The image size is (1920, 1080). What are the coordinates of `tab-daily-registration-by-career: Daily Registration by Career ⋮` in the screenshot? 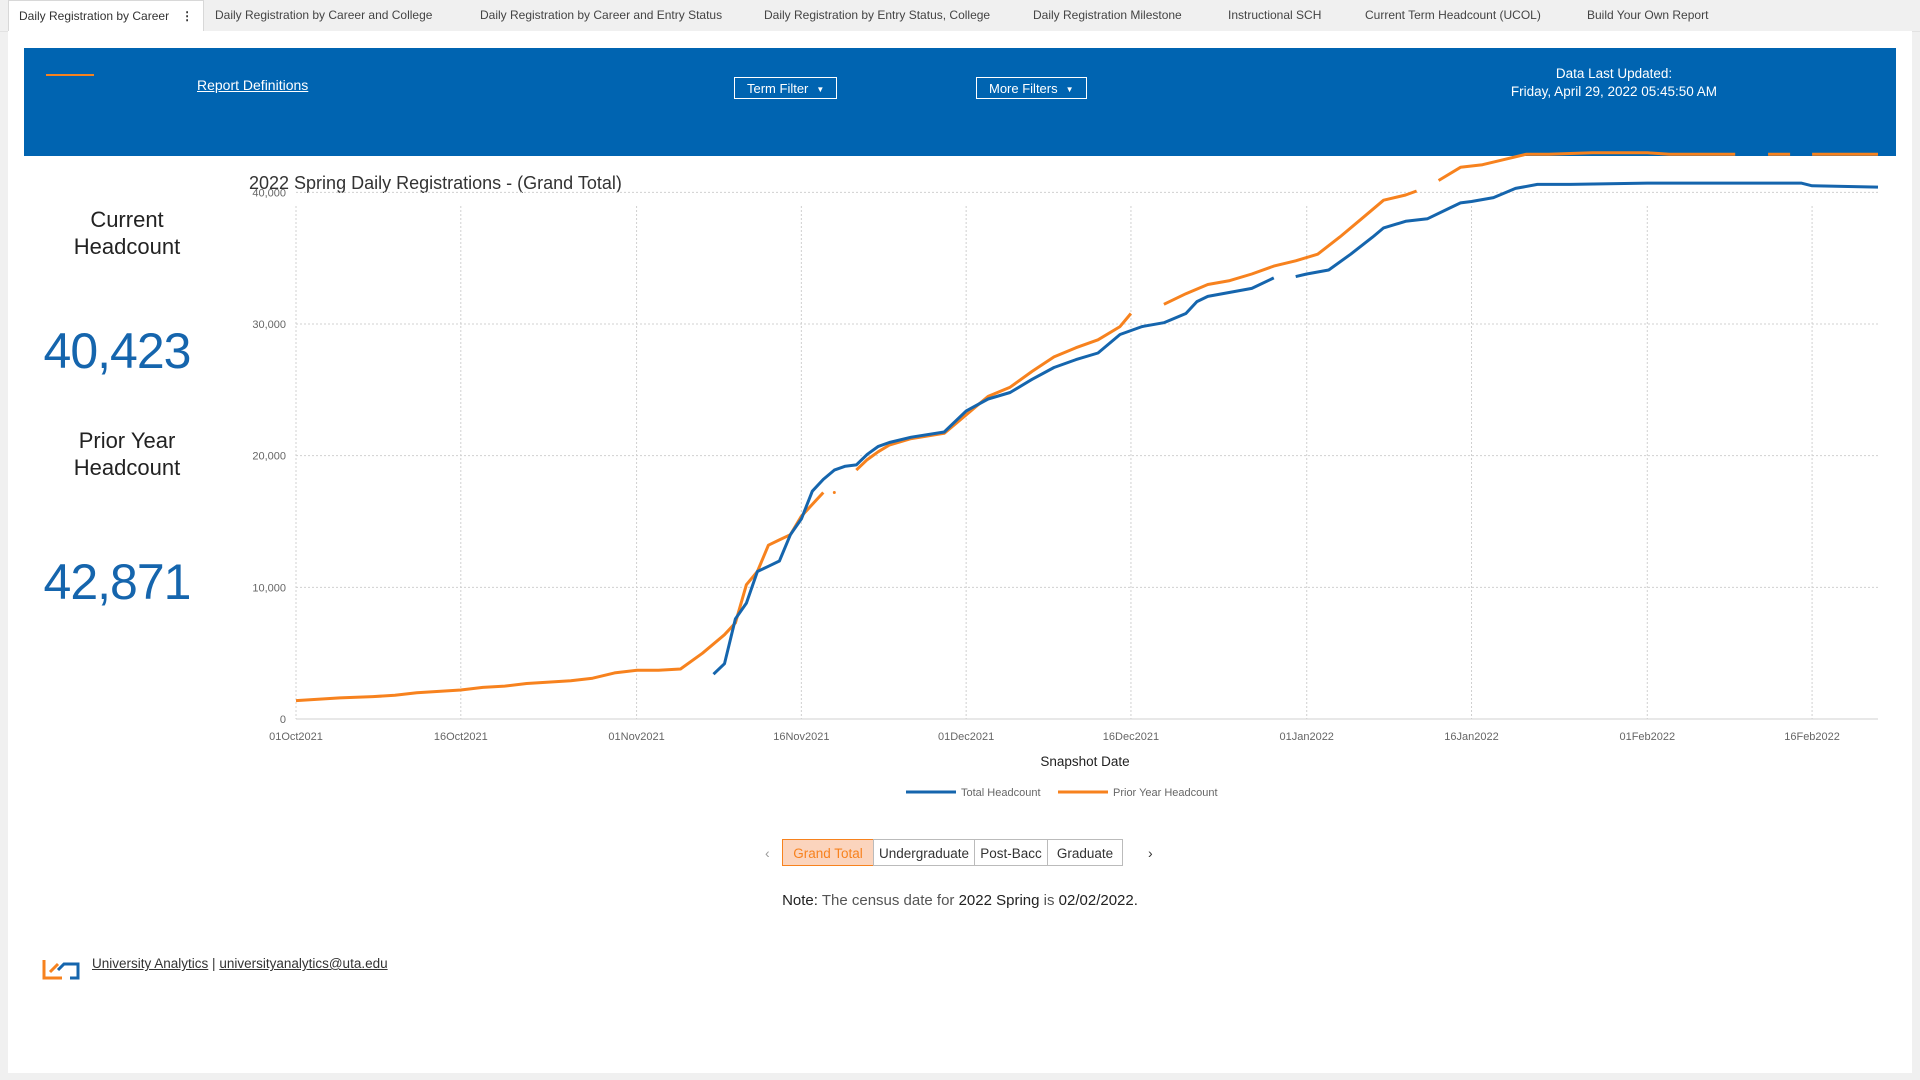 It's located at (106, 16).